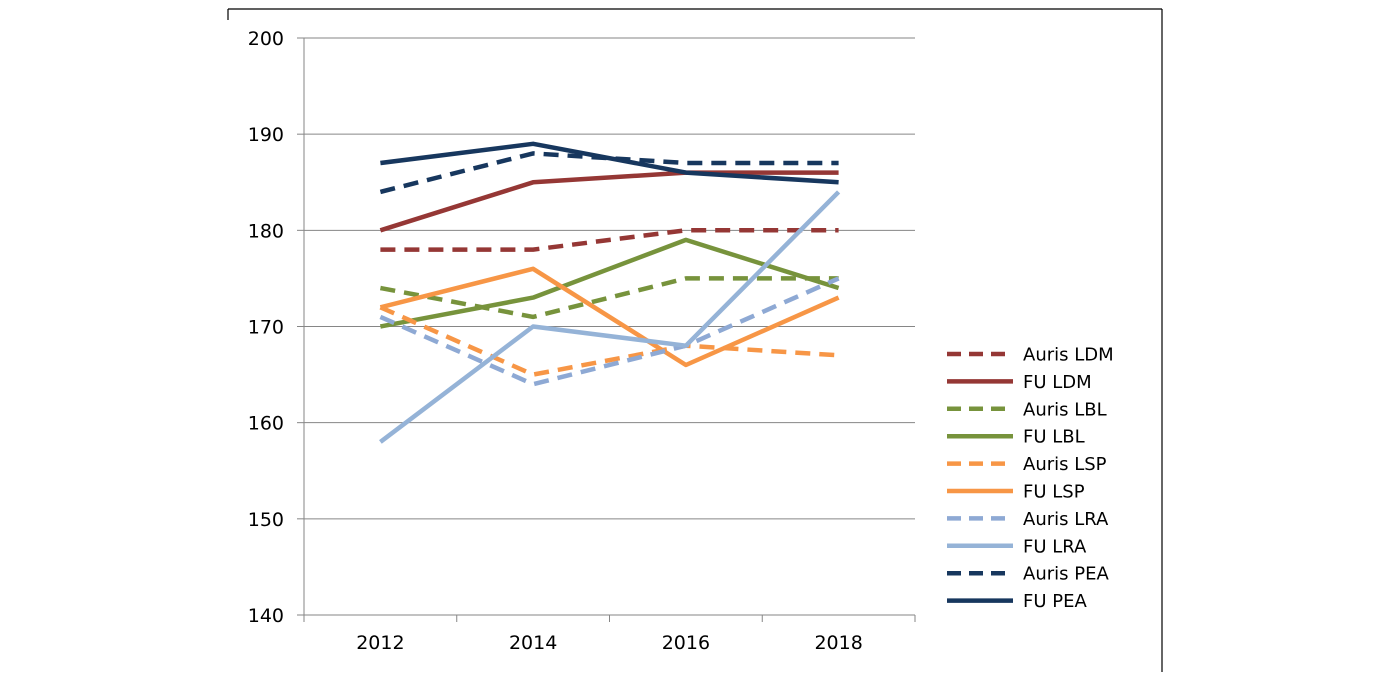  Describe the element at coordinates (1054, 437) in the screenshot. I see `legend-label: FU LBL` at that location.